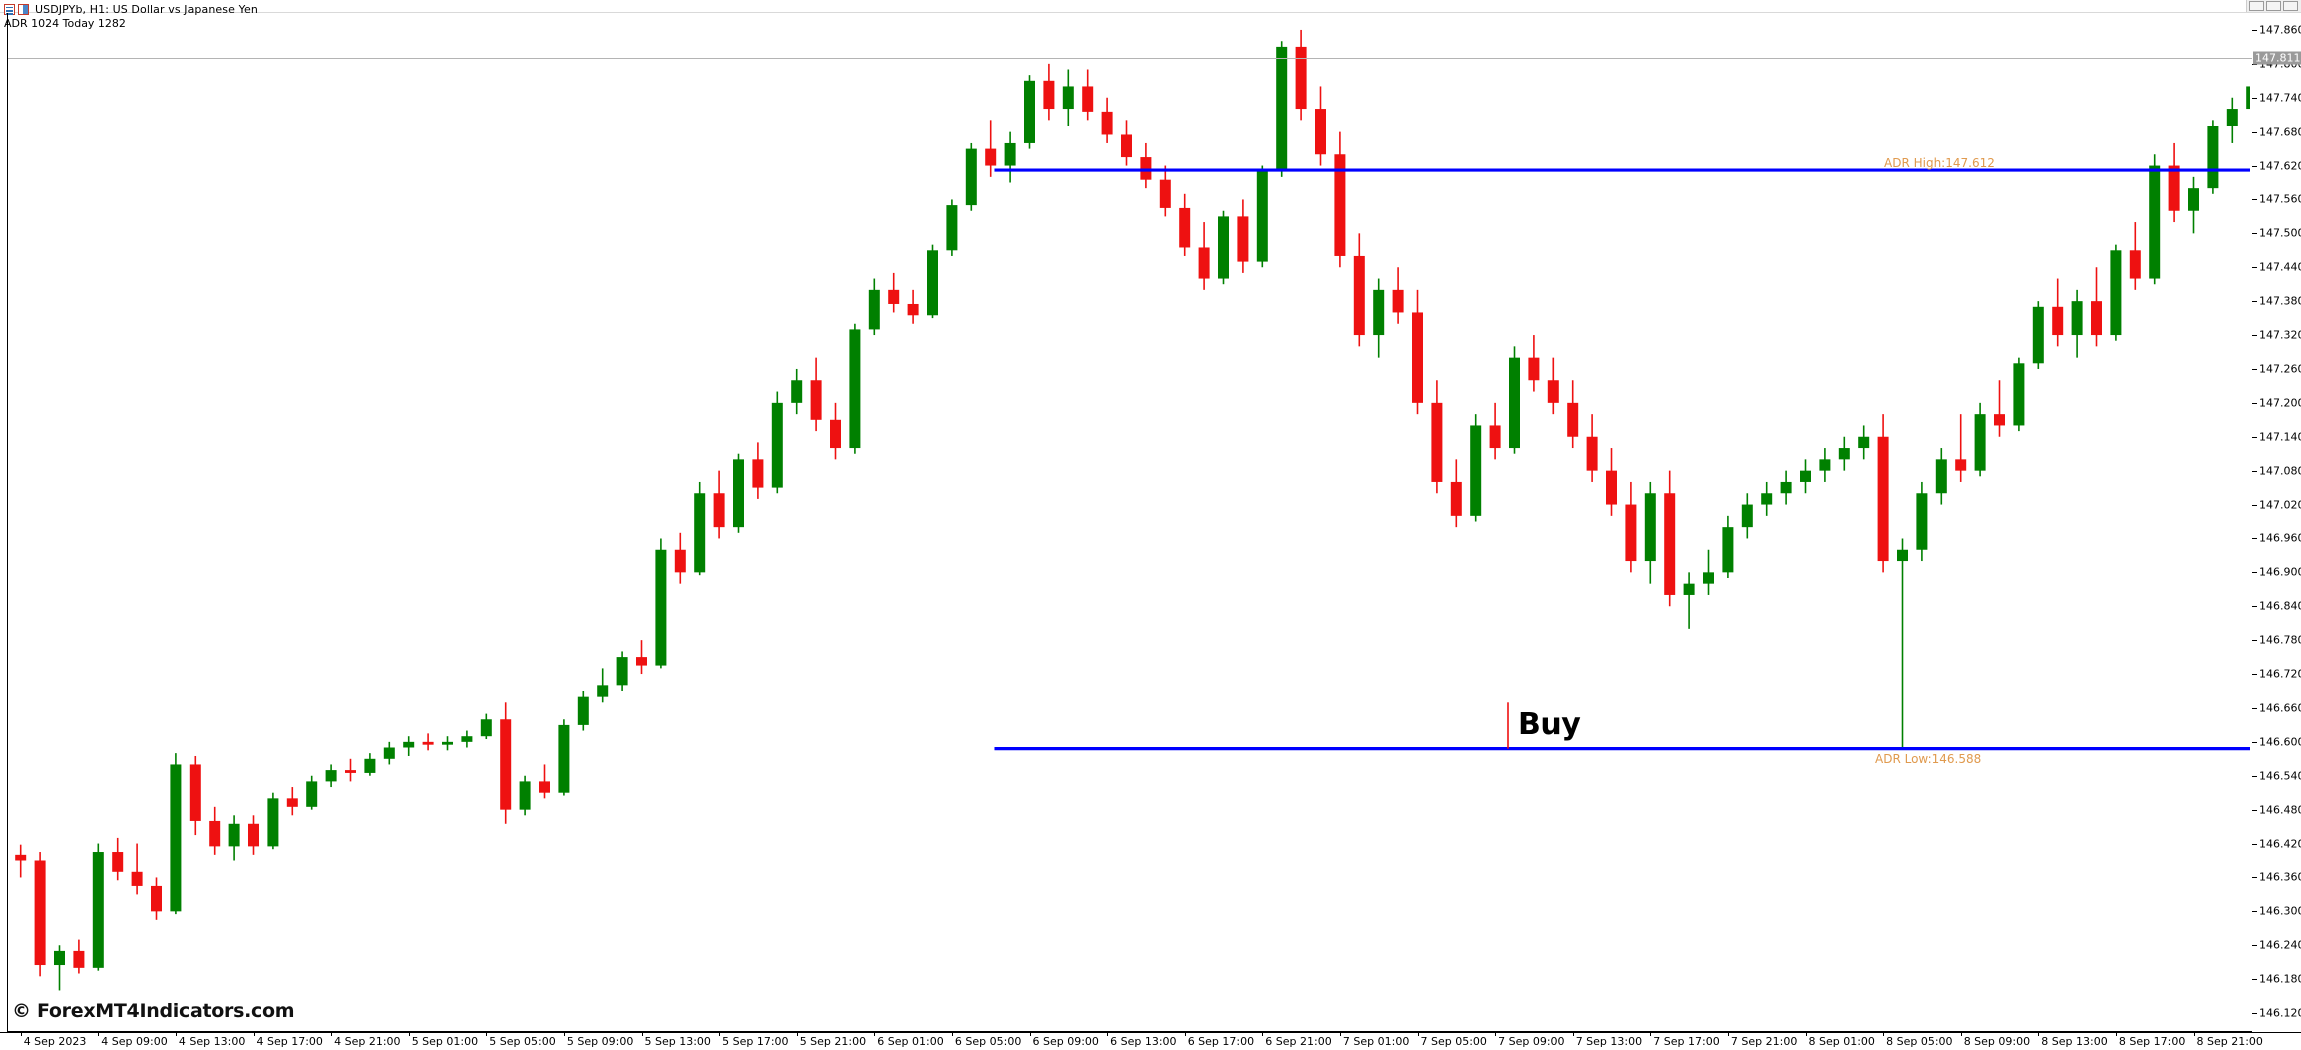 Image resolution: width=2301 pixels, height=1050 pixels. Describe the element at coordinates (1143, 1041) in the screenshot. I see `time-tick-label: 6 Sep 13:00` at that location.